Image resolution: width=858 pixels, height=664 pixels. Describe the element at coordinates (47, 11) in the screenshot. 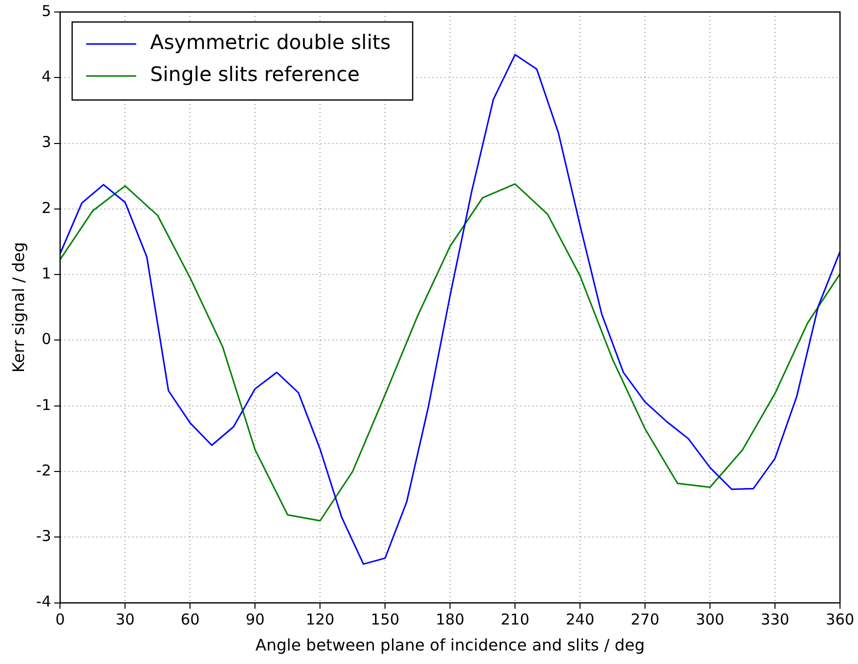

I see `y-tick-label: 5` at that location.